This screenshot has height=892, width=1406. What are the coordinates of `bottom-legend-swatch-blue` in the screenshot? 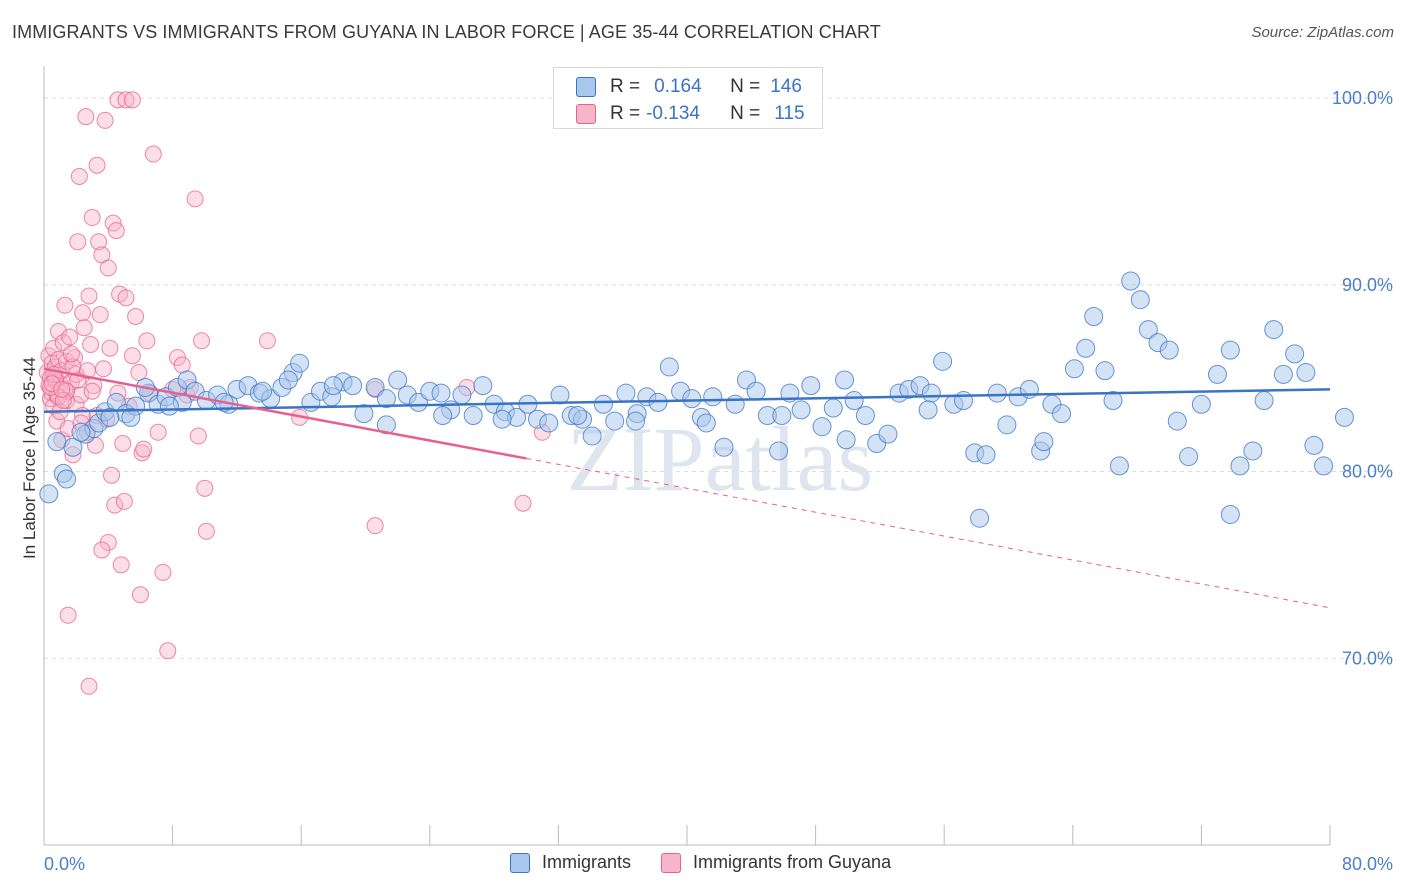 It's located at (520, 862).